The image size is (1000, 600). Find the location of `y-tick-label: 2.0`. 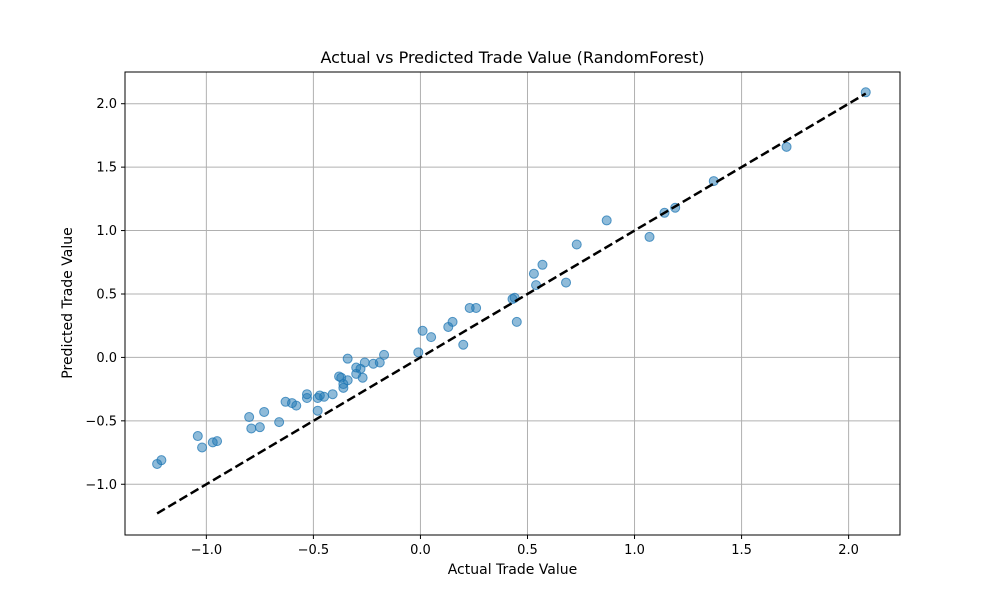

y-tick-label: 2.0 is located at coordinates (106, 104).